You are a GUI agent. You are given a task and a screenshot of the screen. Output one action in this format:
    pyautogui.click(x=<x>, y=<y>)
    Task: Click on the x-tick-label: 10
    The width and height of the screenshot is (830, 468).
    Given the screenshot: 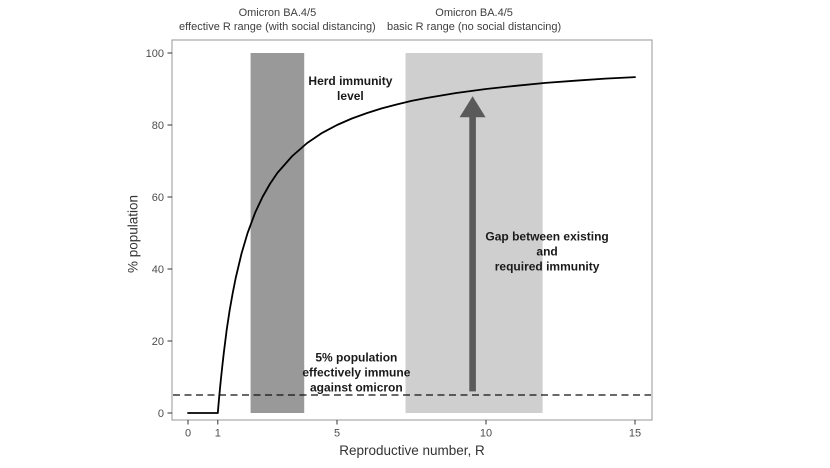 What is the action you would take?
    pyautogui.click(x=486, y=434)
    